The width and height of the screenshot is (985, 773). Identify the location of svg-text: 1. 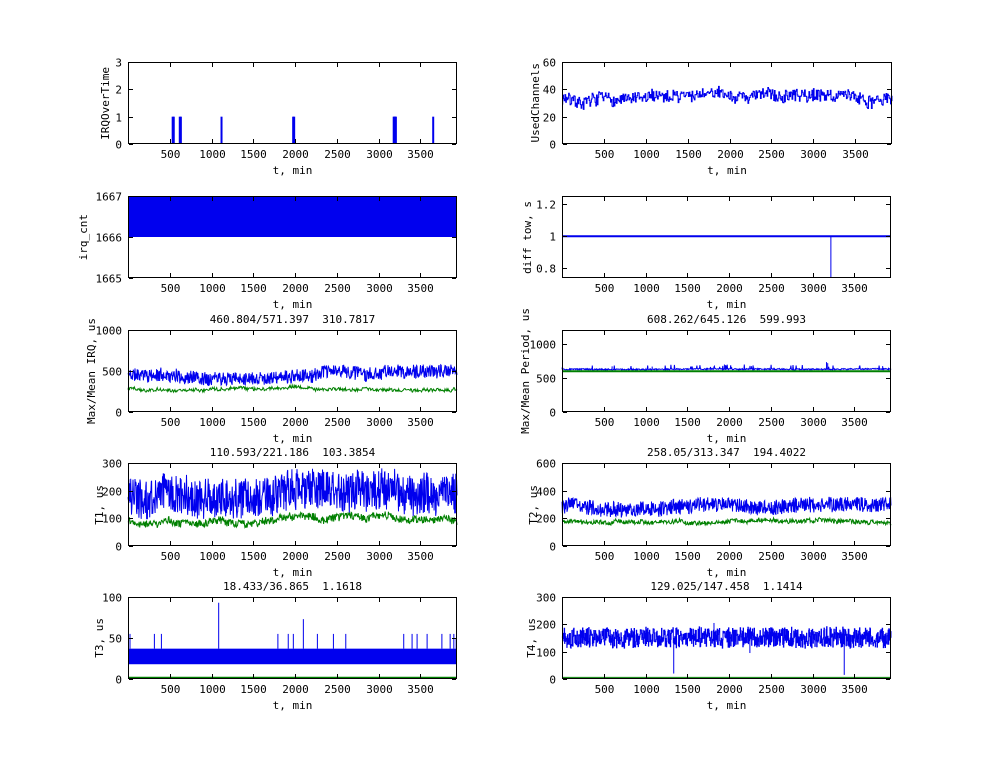
(552, 237).